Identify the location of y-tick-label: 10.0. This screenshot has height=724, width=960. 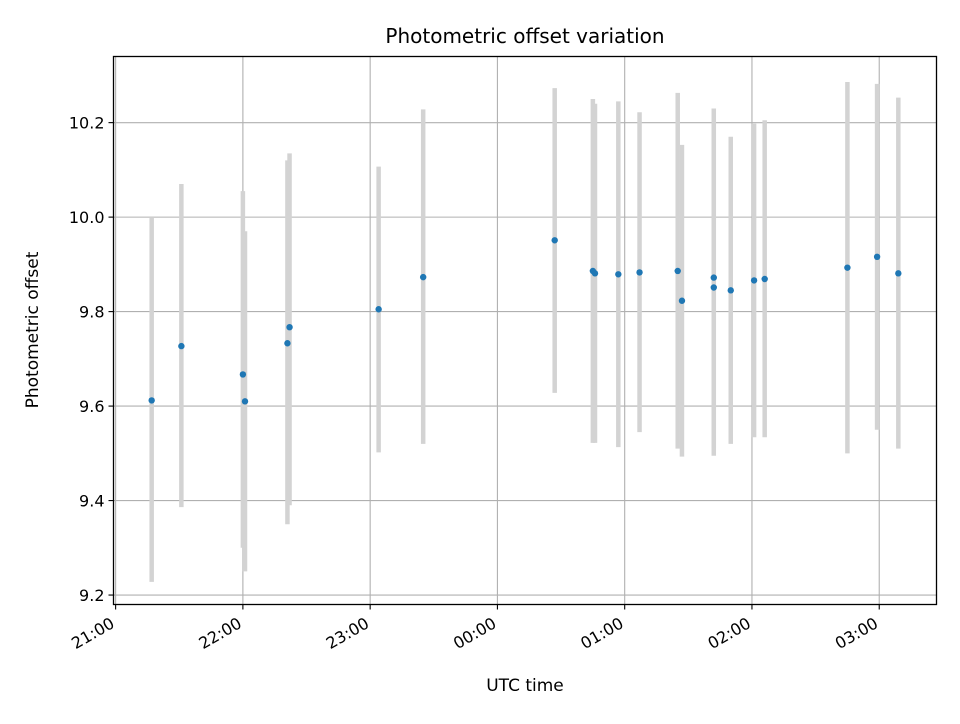
(87, 217).